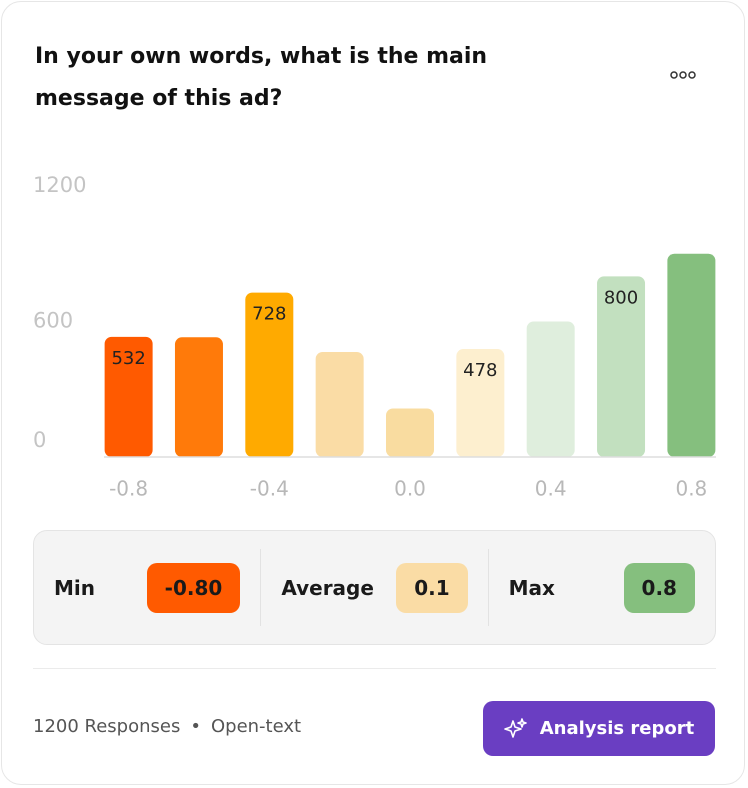  Describe the element at coordinates (683, 75) in the screenshot. I see `more-menu` at that location.